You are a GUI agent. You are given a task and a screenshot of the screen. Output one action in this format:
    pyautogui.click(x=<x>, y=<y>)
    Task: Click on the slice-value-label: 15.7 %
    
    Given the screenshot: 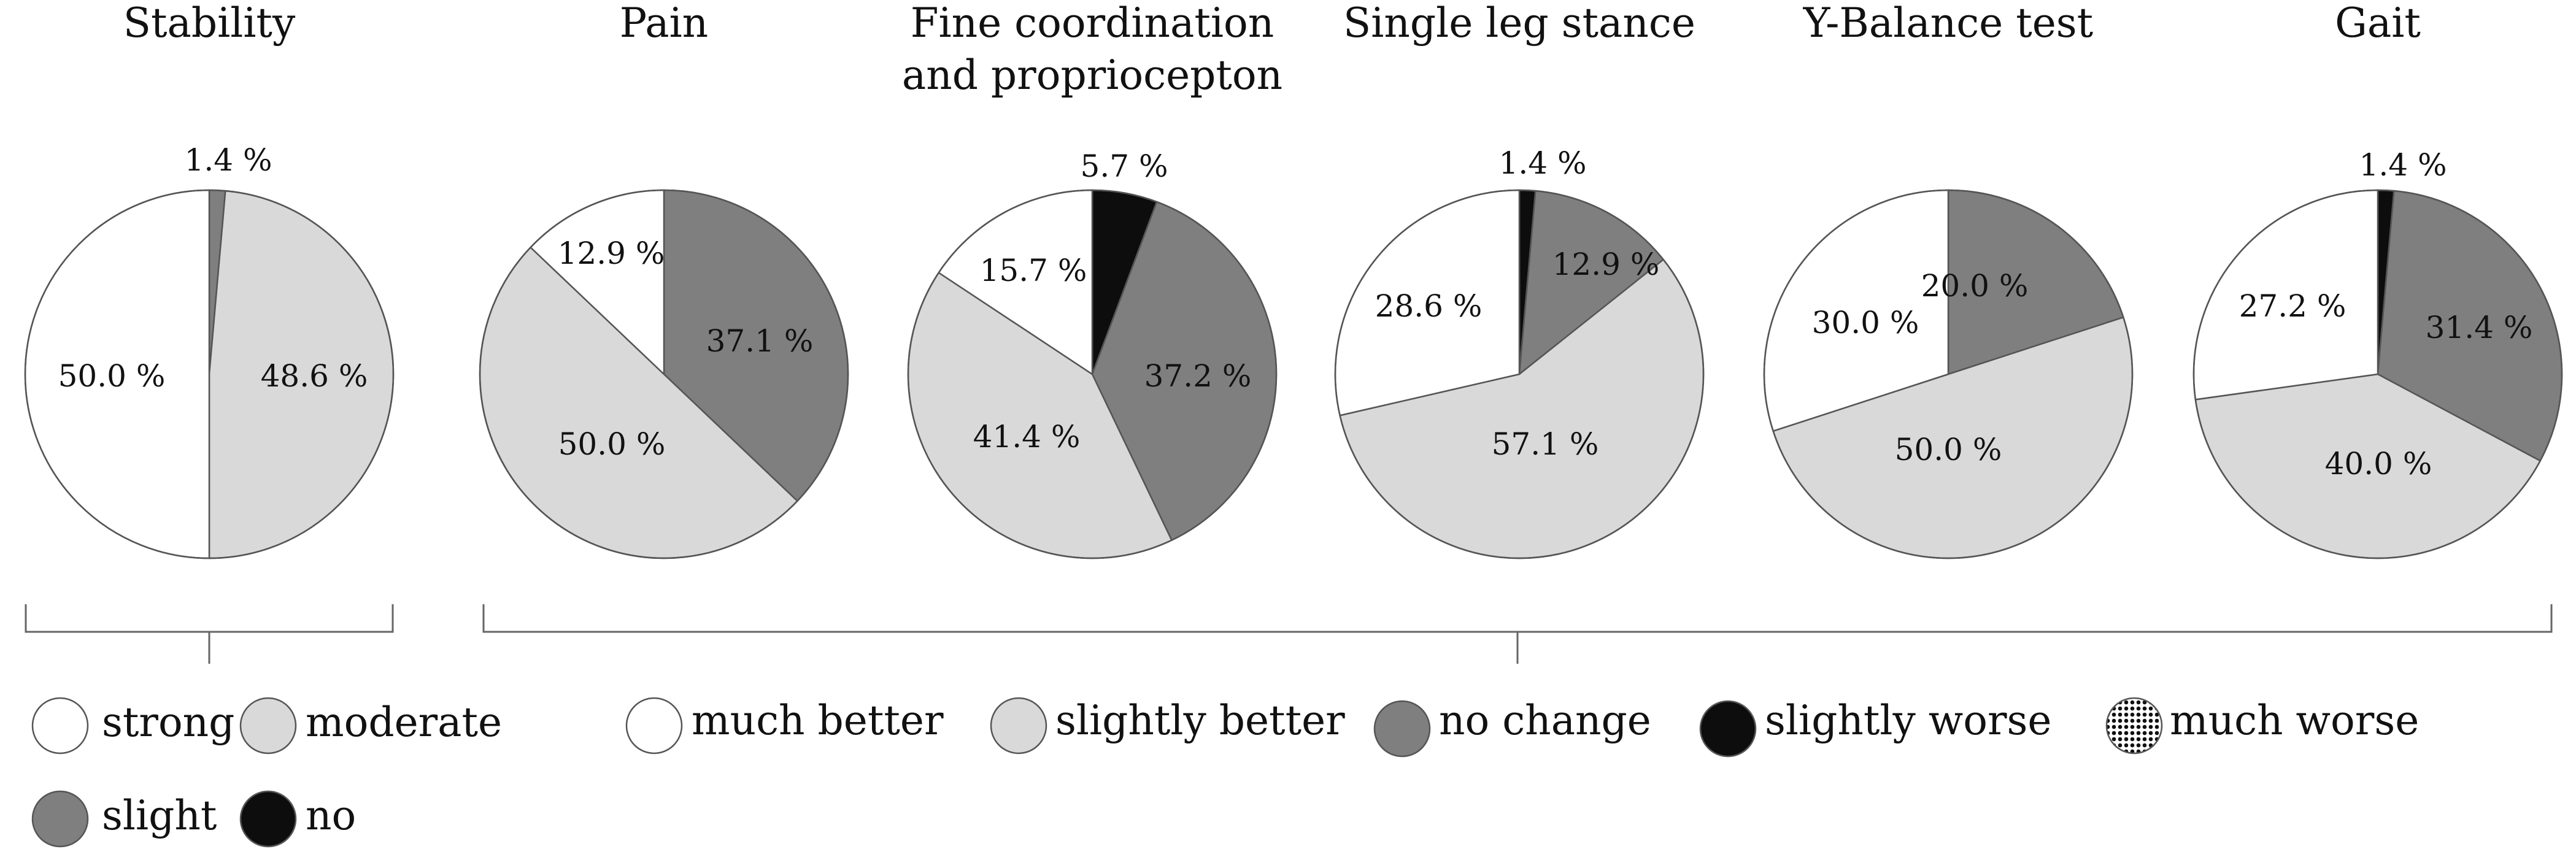 What is the action you would take?
    pyautogui.click(x=1033, y=270)
    